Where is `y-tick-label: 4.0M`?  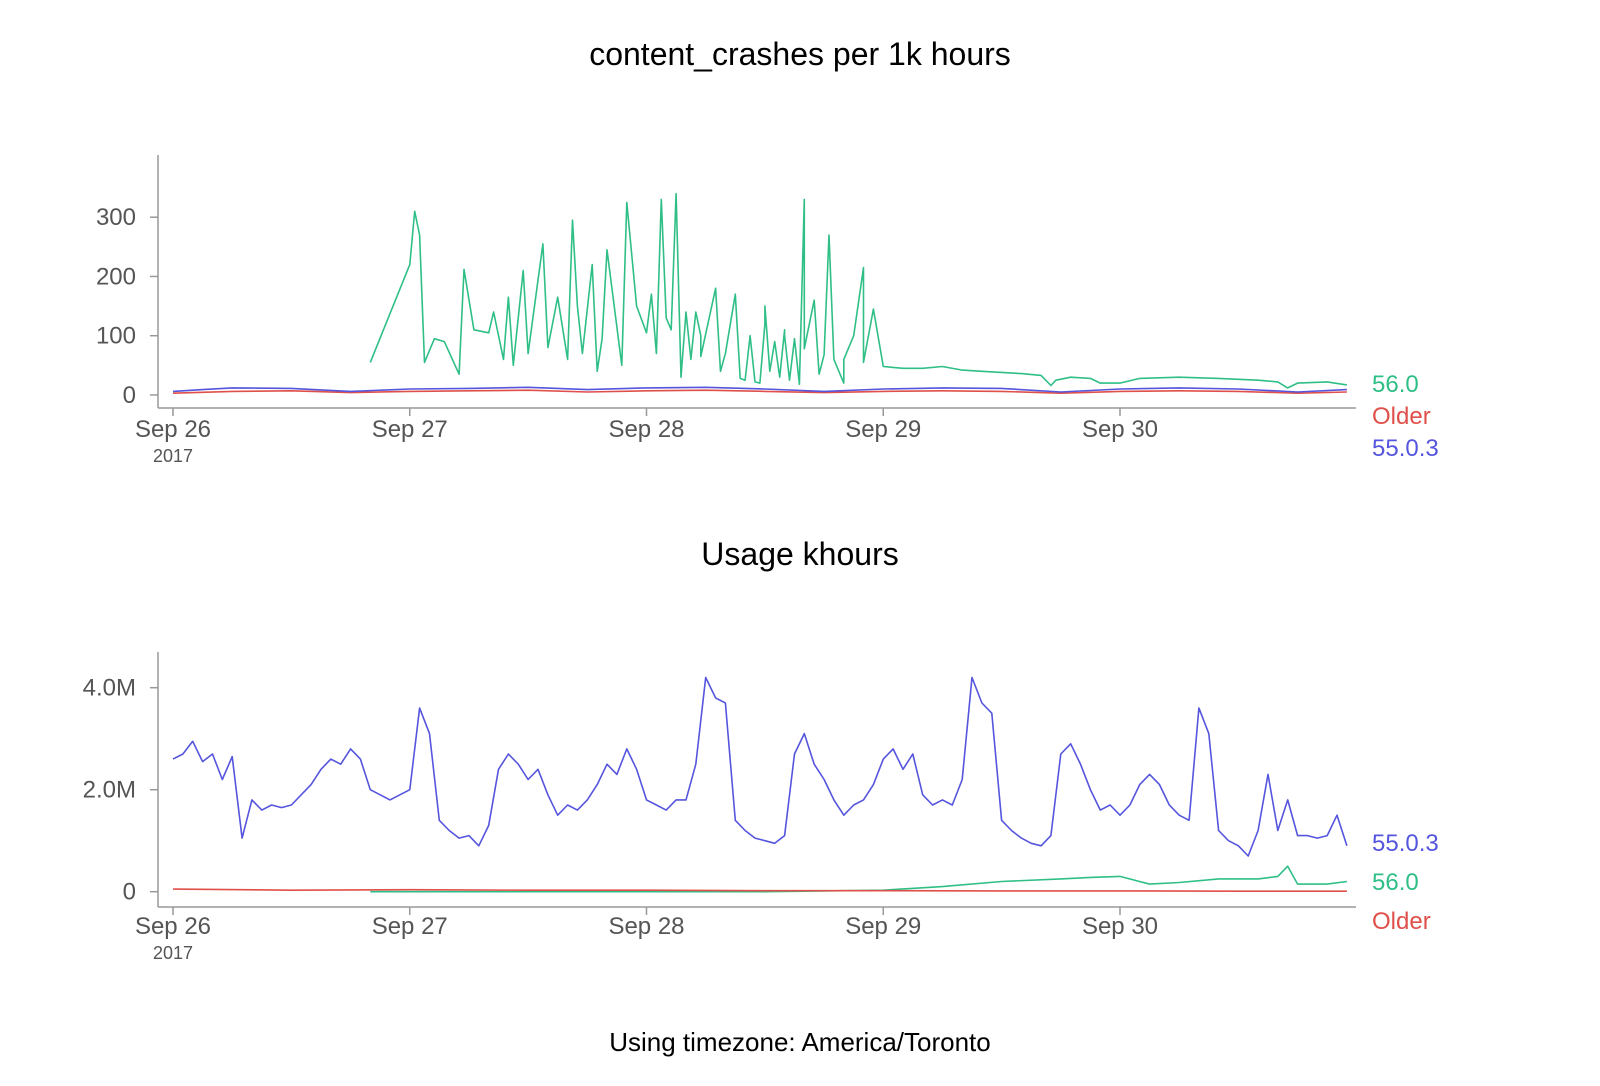 y-tick-label: 4.0M is located at coordinates (109, 688).